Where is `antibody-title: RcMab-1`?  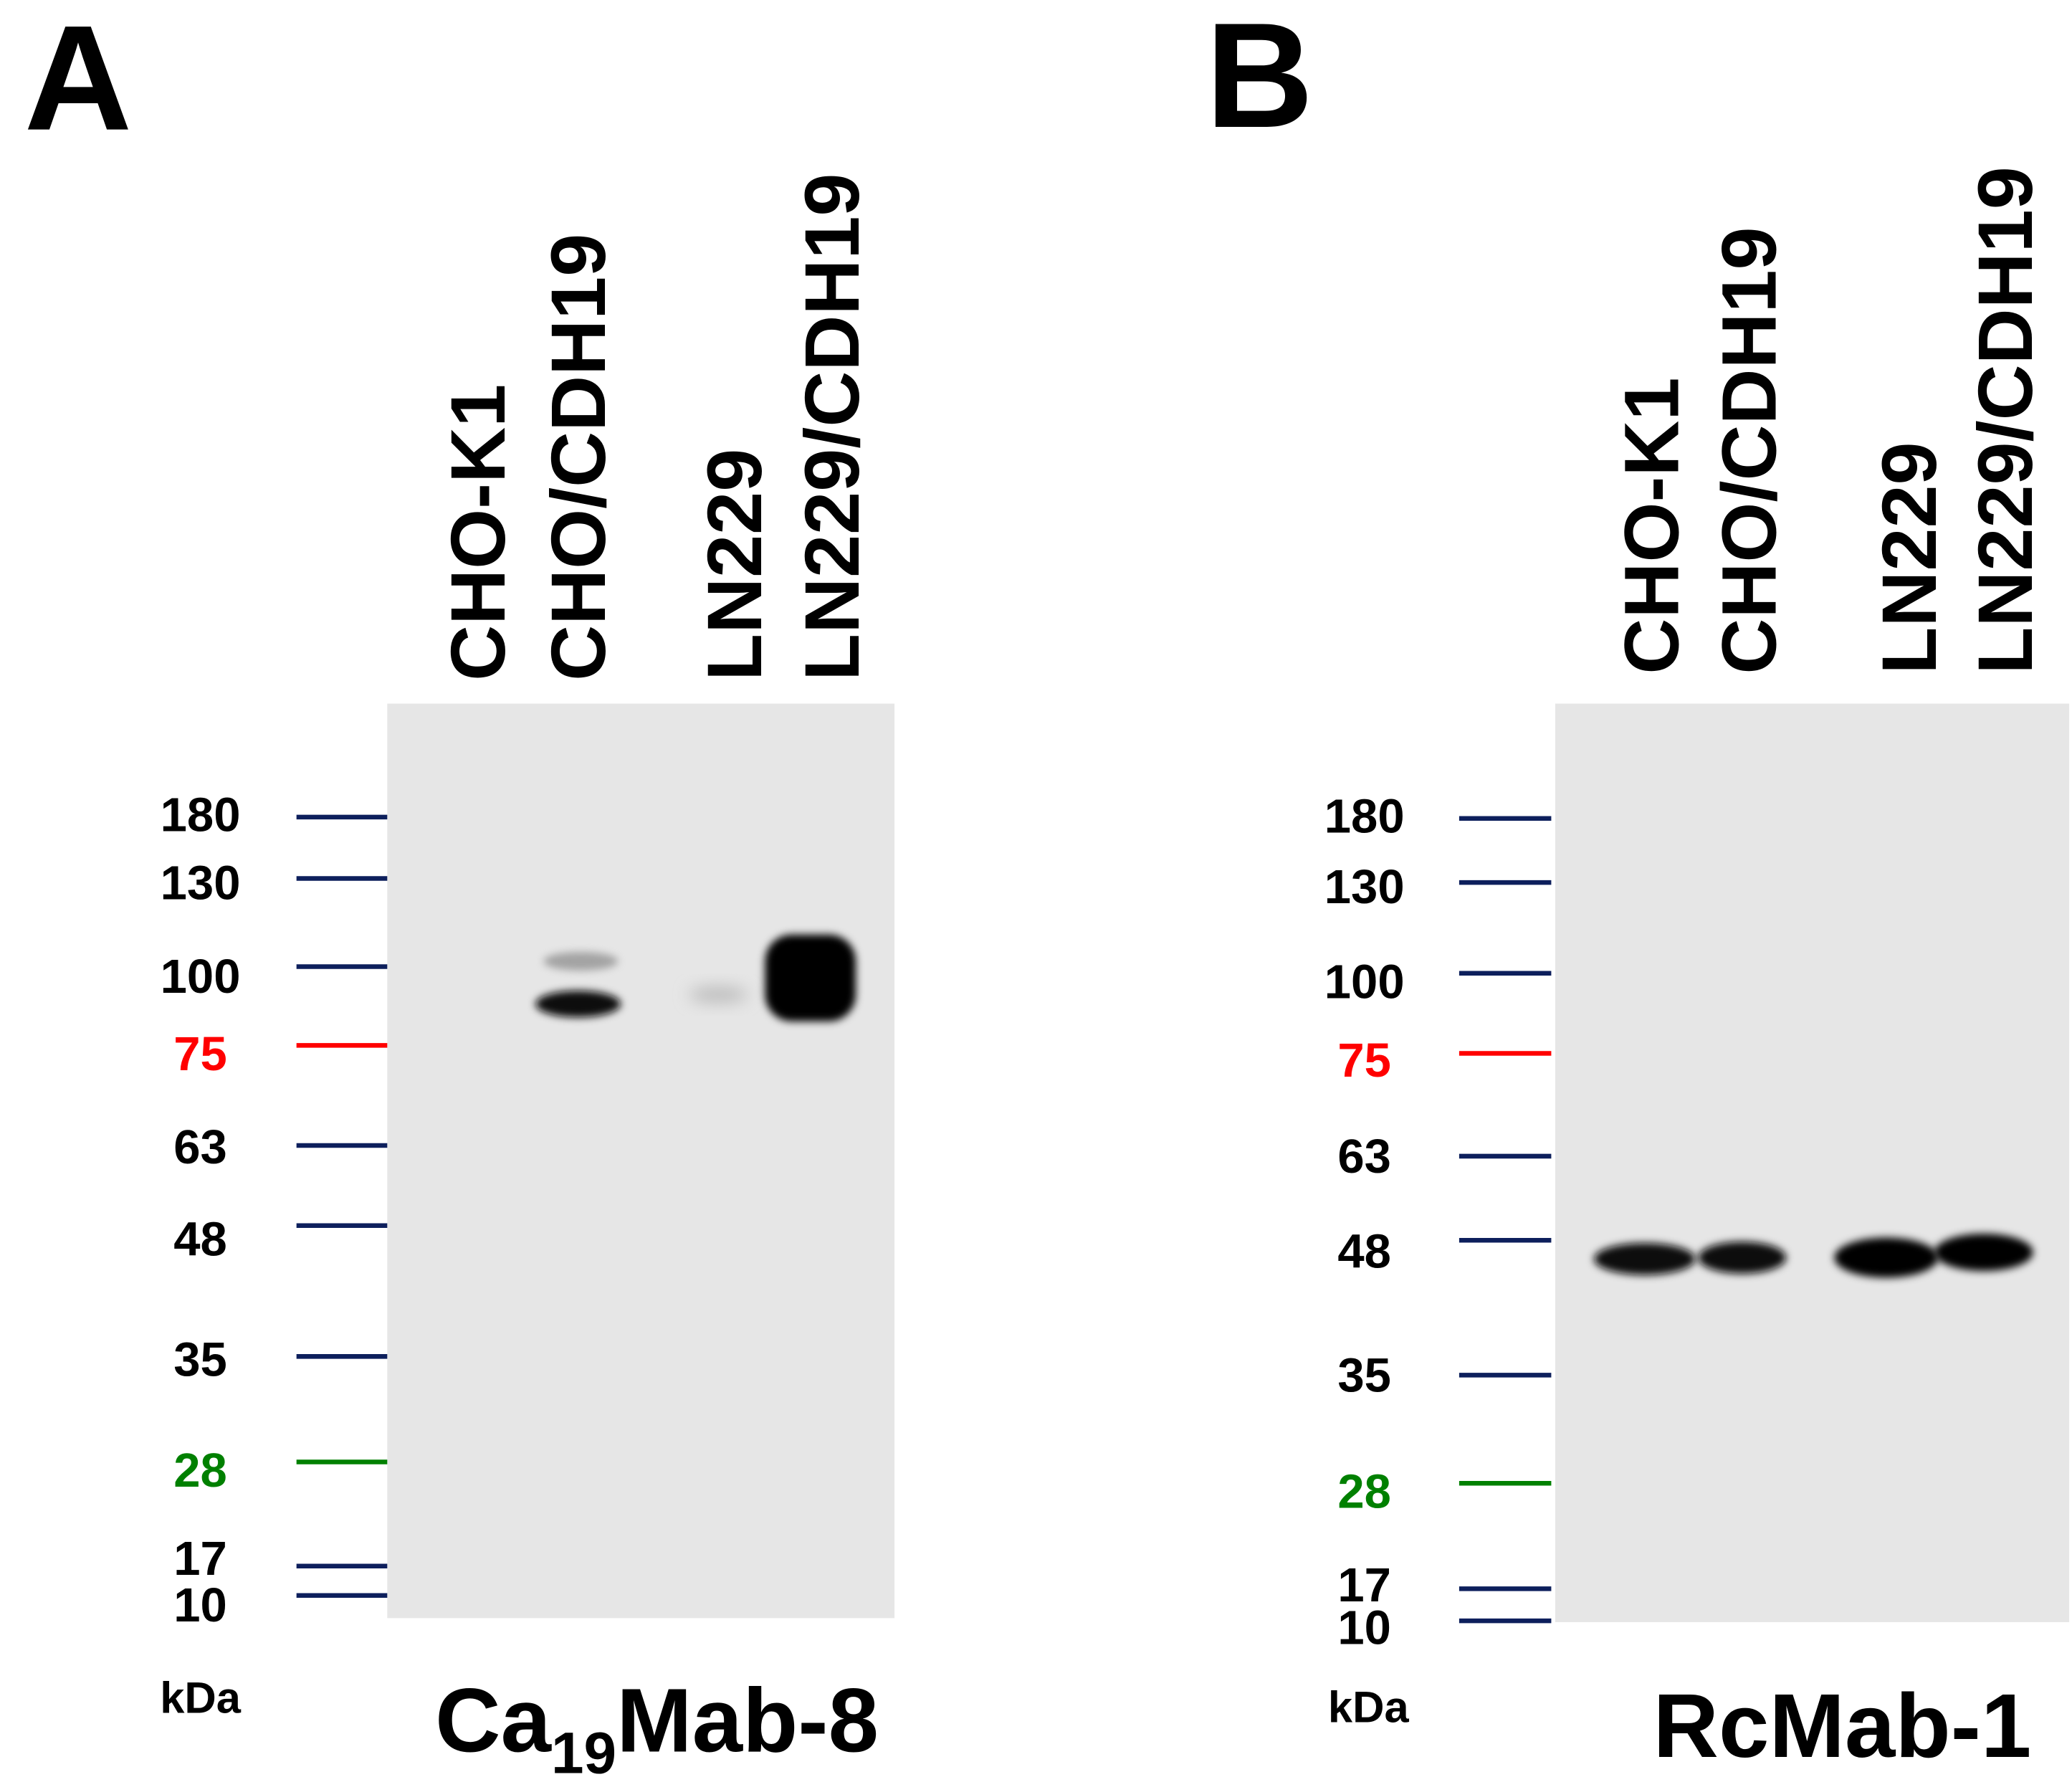
antibody-title: RcMab-1 is located at coordinates (1842, 1725).